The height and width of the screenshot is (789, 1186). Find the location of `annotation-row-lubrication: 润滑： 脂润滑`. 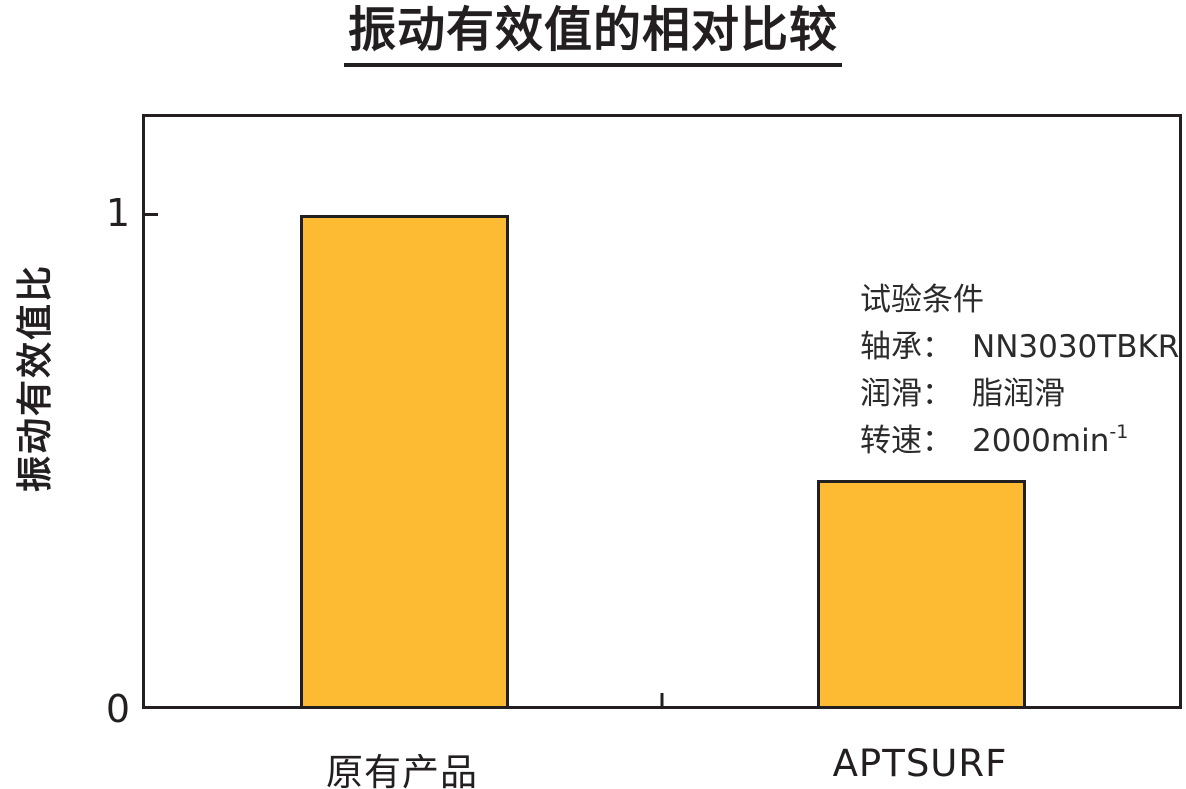

annotation-row-lubrication: 润滑： 脂润滑 is located at coordinates (1019, 394).